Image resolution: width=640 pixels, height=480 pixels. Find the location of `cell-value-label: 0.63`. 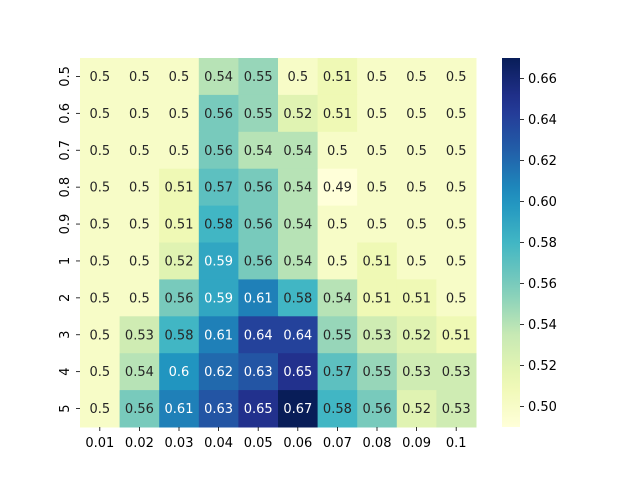

cell-value-label: 0.63 is located at coordinates (218, 409).